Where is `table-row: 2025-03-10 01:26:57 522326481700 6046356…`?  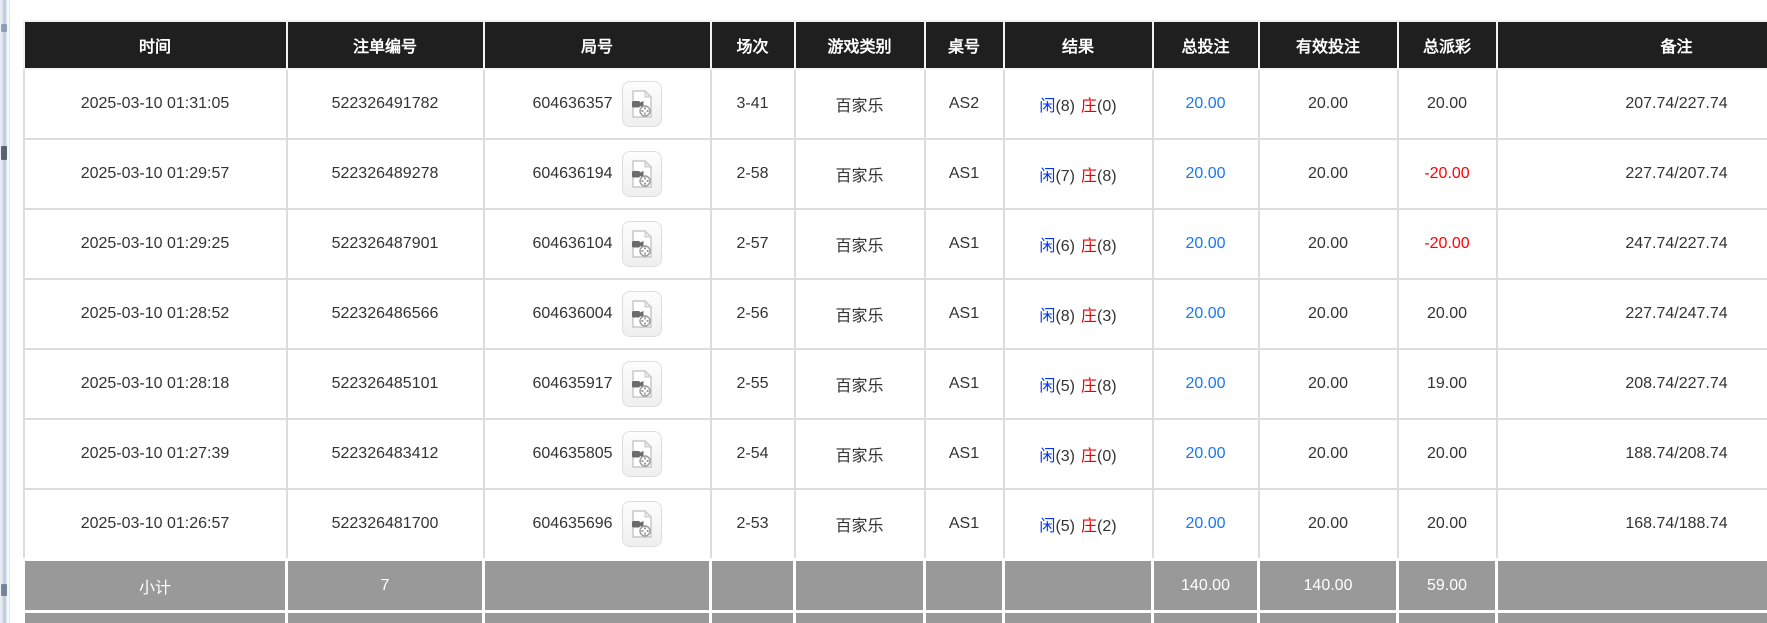 table-row: 2025-03-10 01:26:57 522326481700 6046356… is located at coordinates (894, 524).